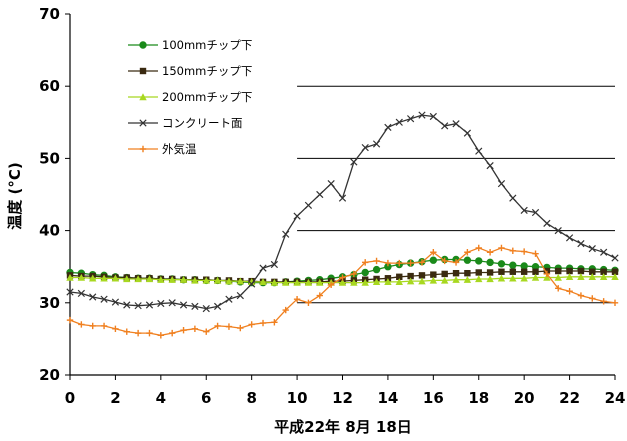 This screenshot has height=441, width=627. I want to click on y-tick-label: 40, so click(49, 231).